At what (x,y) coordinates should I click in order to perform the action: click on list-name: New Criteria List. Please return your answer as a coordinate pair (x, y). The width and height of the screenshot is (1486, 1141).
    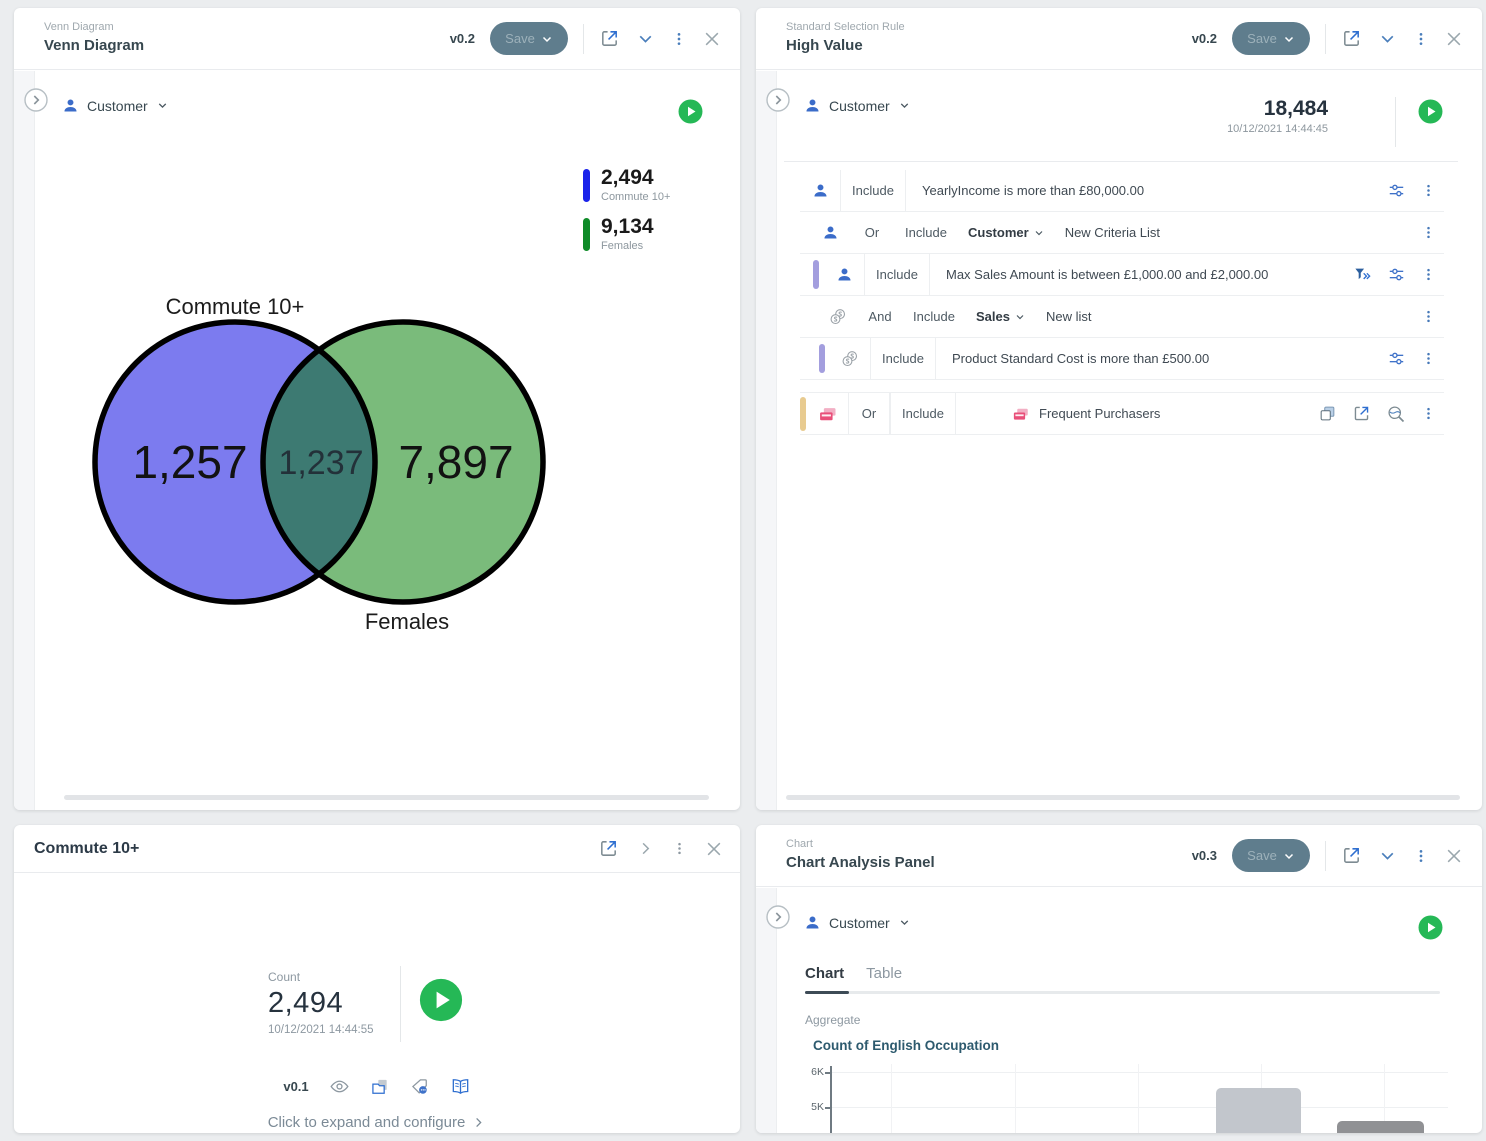
    Looking at the image, I should click on (1112, 232).